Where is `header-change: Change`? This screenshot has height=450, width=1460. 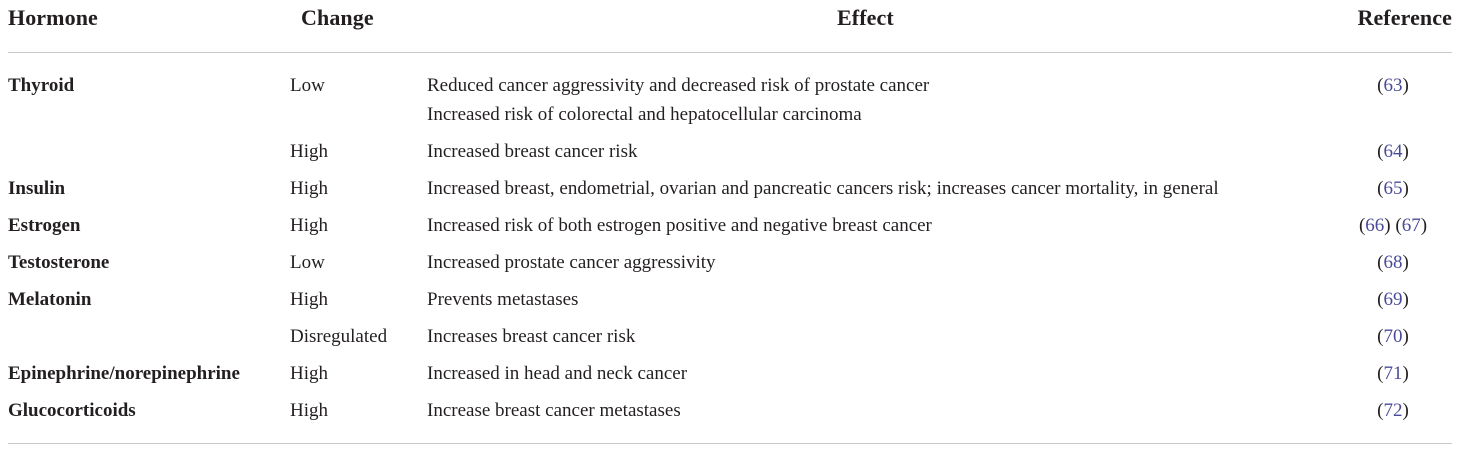
header-change: Change is located at coordinates (337, 17).